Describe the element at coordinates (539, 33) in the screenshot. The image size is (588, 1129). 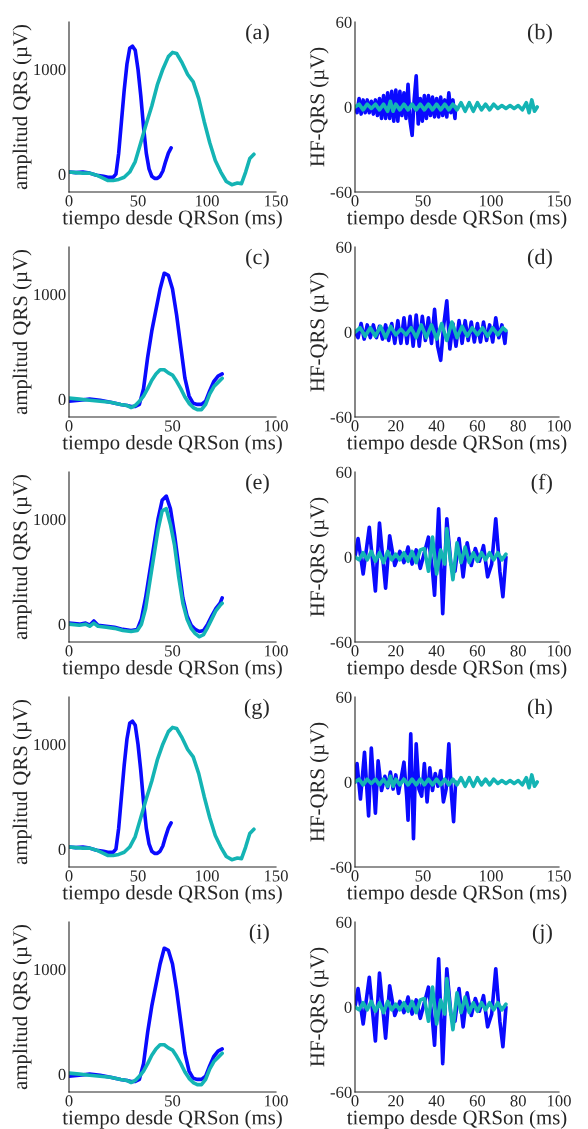
I see `chart-title: (b)` at that location.